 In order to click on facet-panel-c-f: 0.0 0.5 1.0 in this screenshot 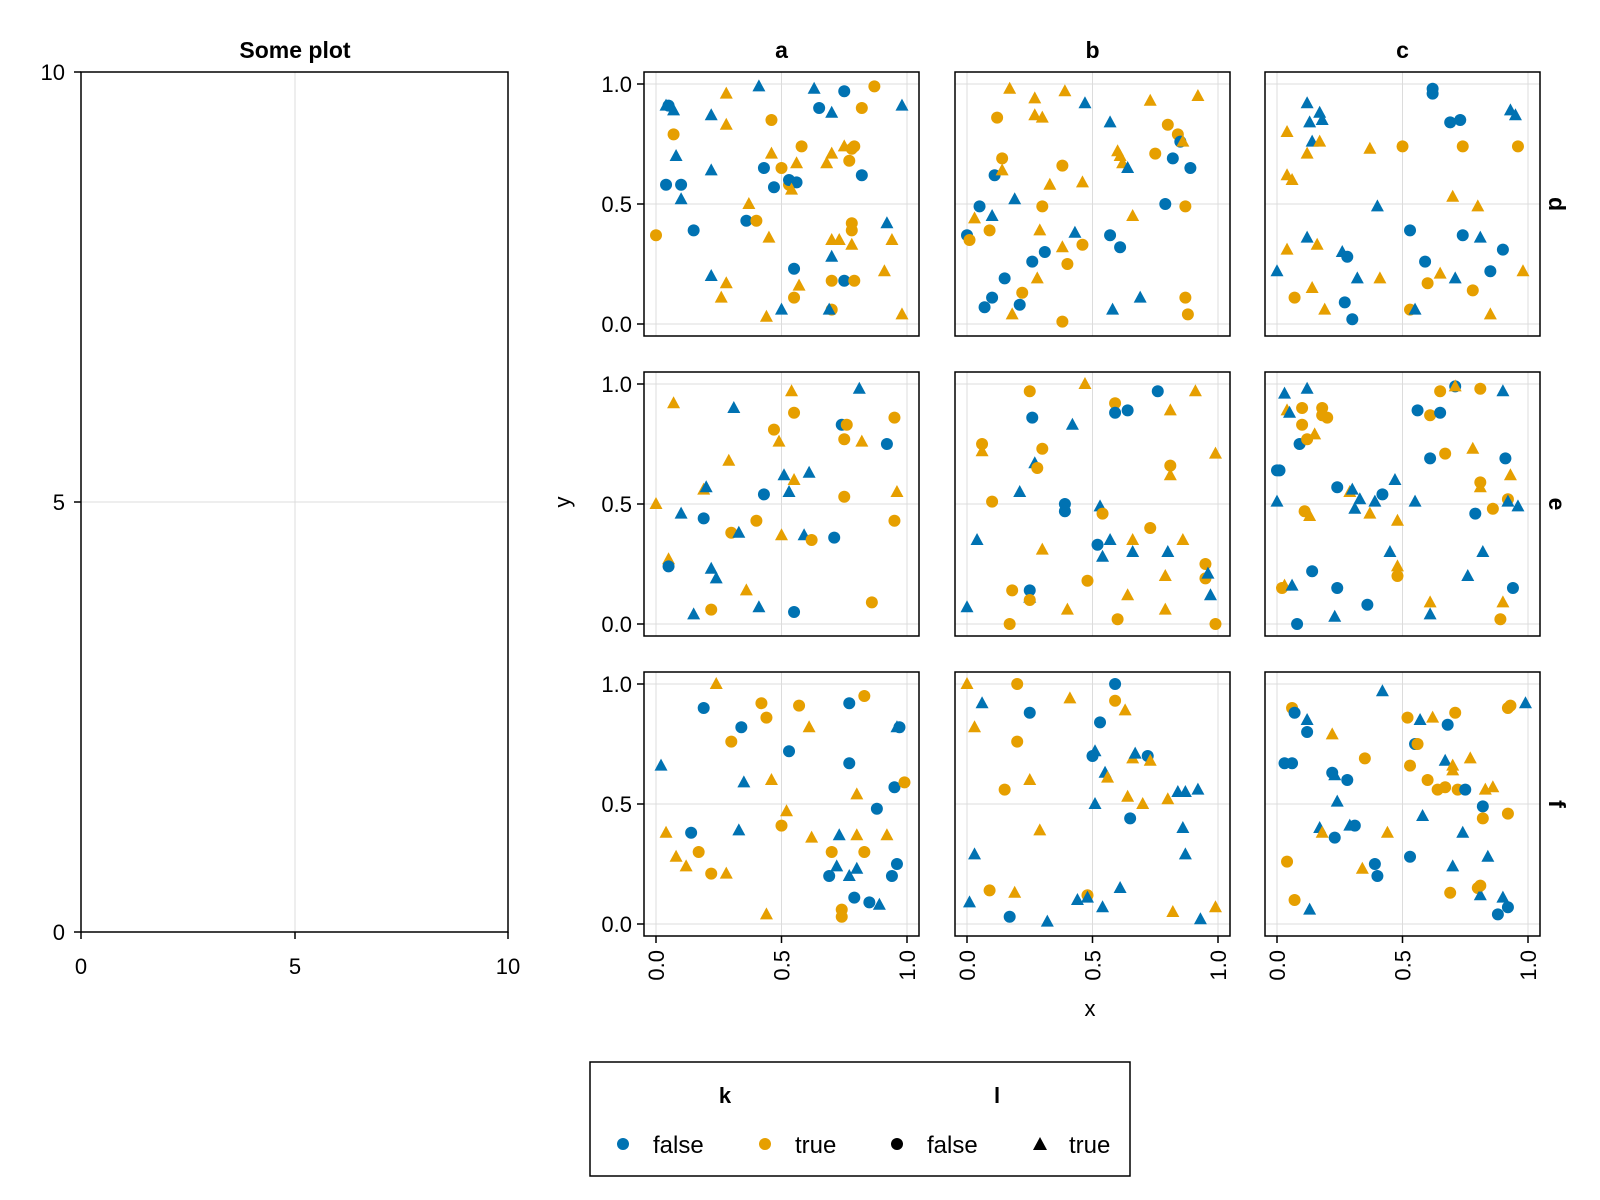, I will do `click(1402, 826)`.